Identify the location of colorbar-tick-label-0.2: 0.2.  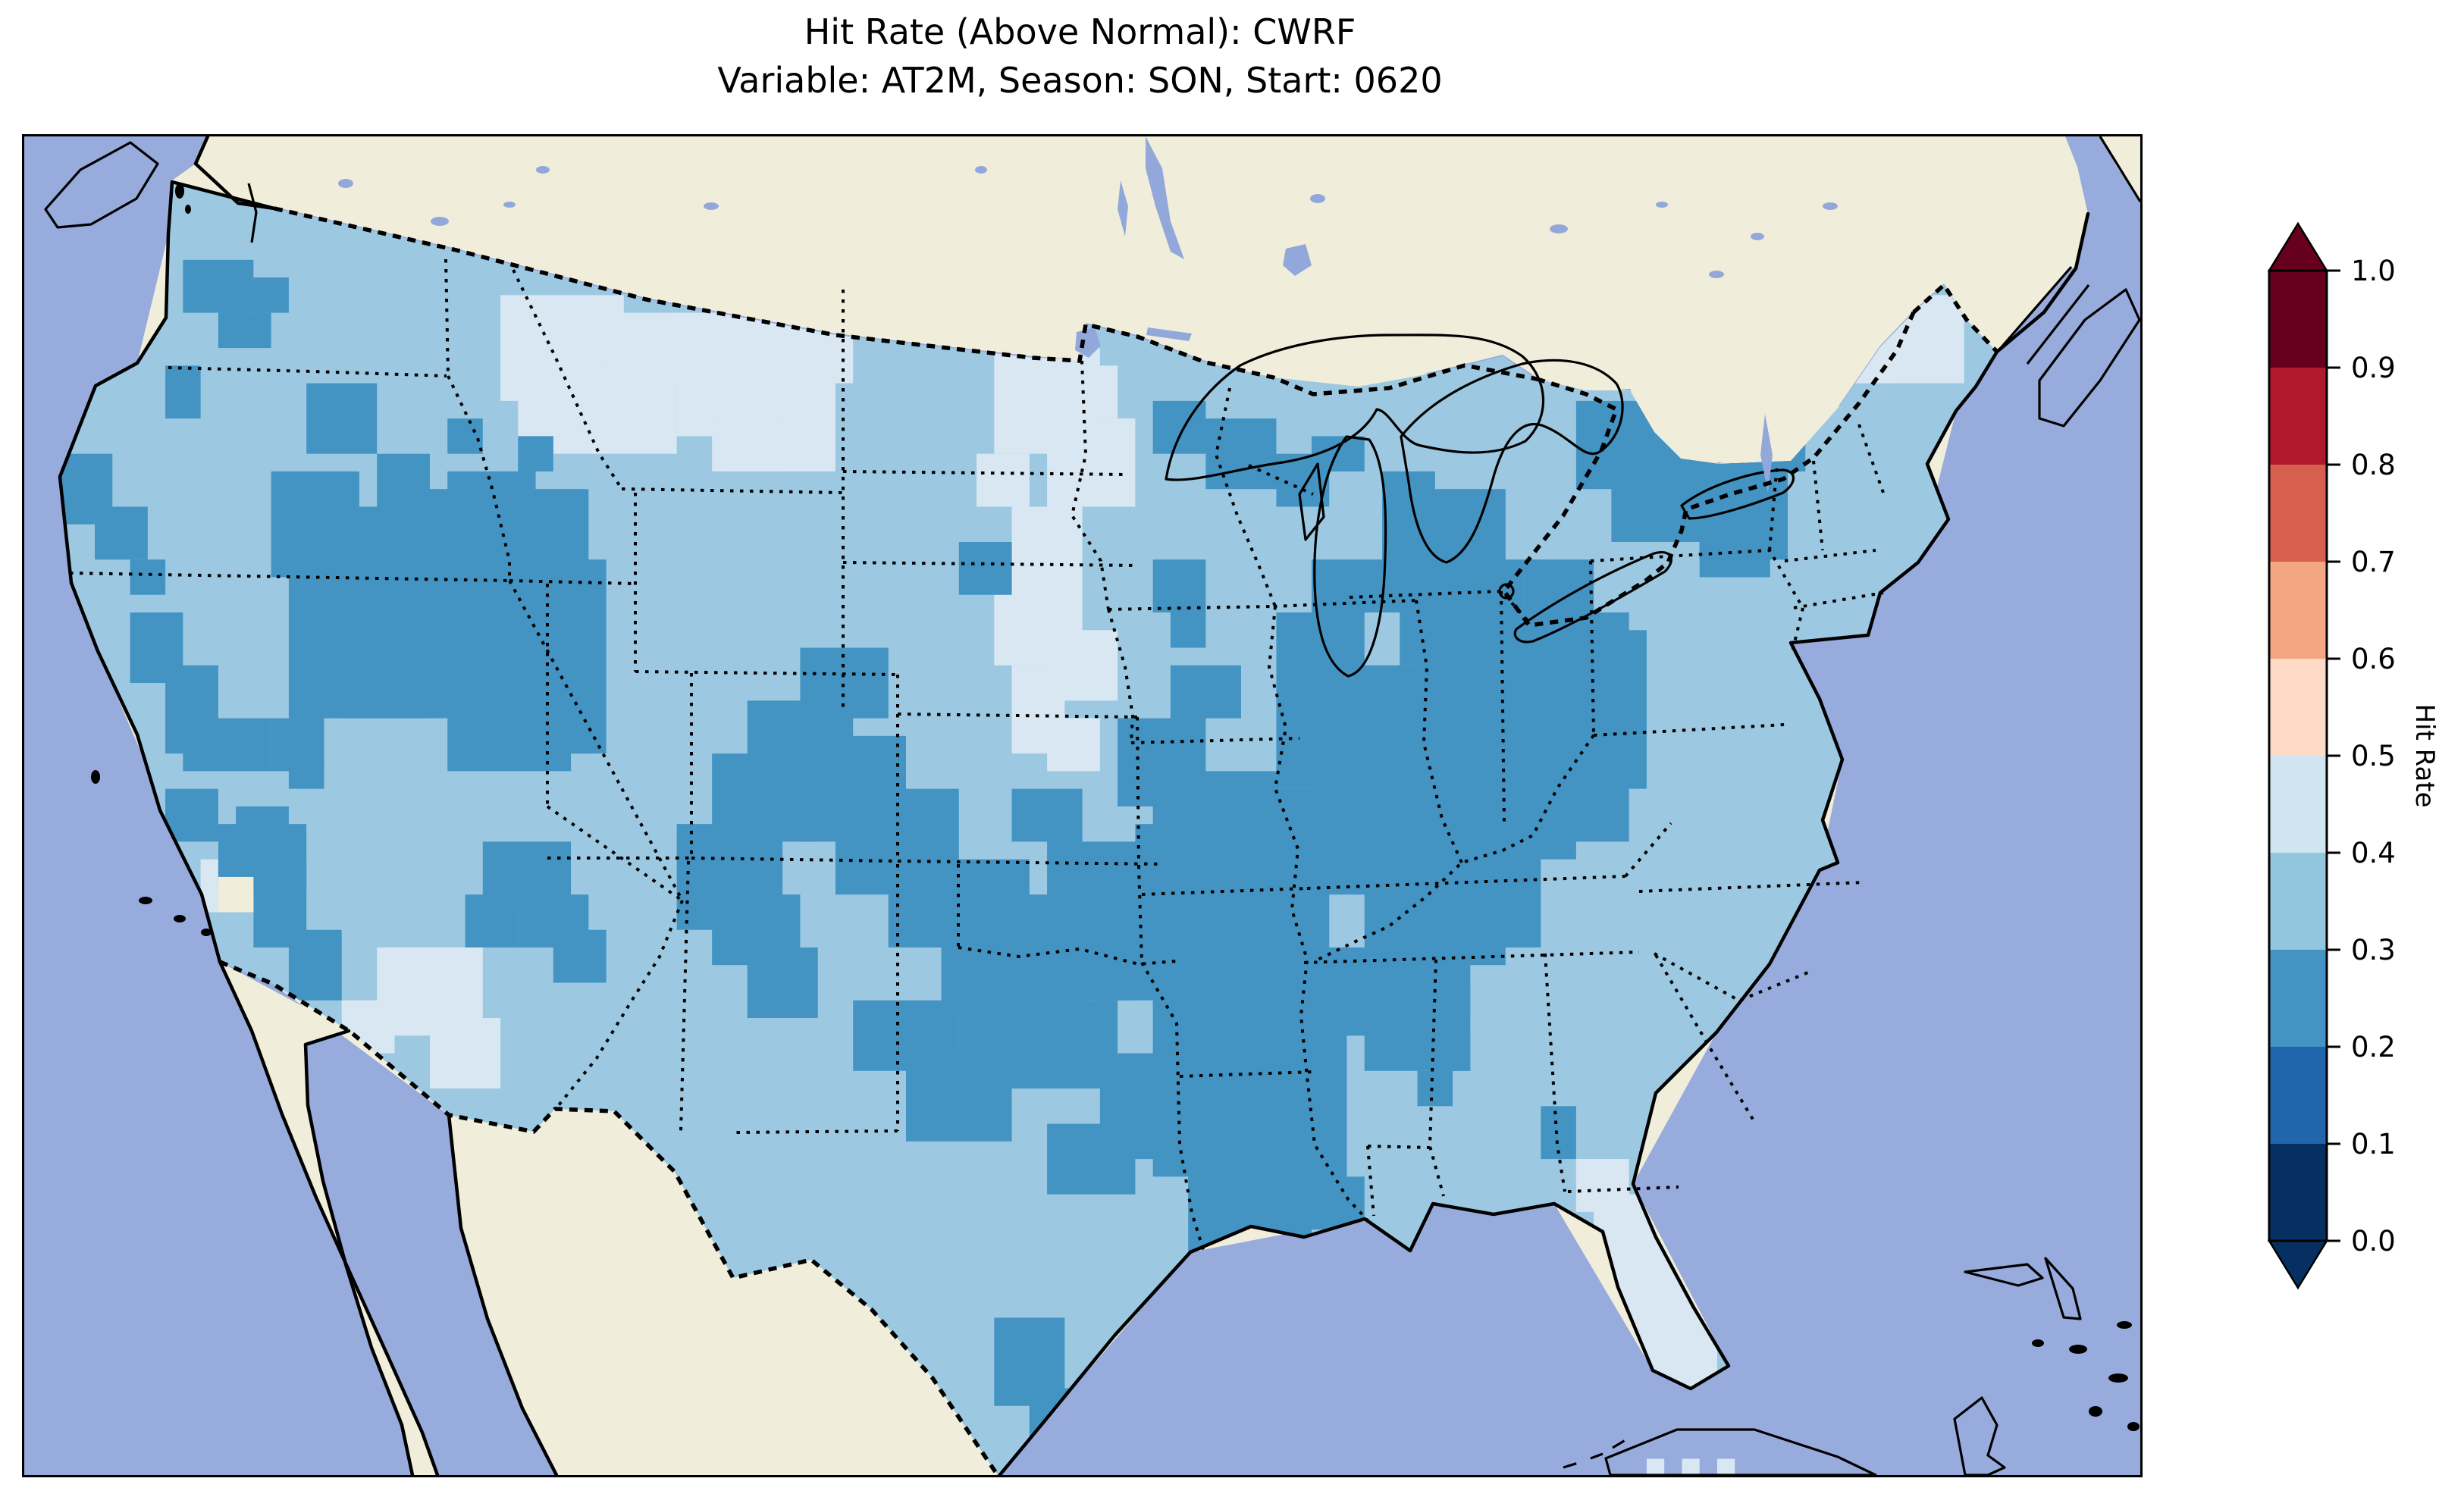
(2374, 1047).